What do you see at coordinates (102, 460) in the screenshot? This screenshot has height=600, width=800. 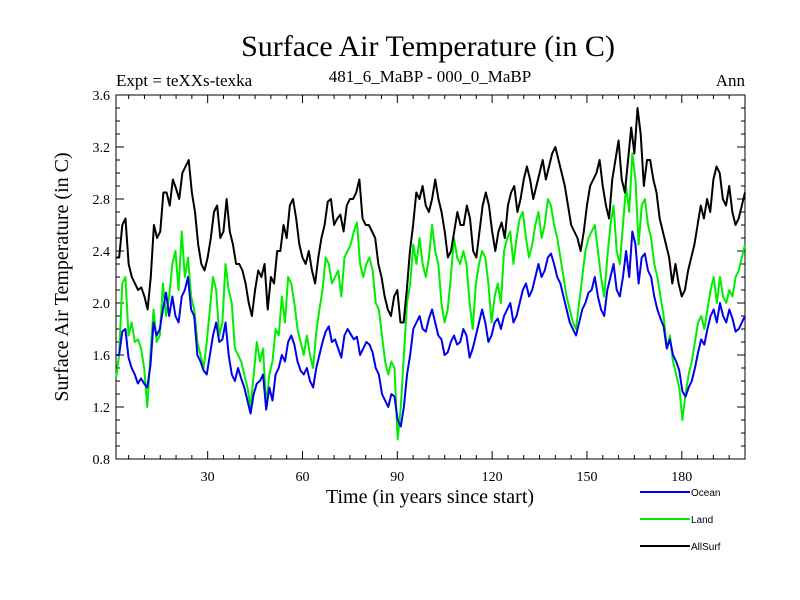 I see `y-tick-label: 0.8` at bounding box center [102, 460].